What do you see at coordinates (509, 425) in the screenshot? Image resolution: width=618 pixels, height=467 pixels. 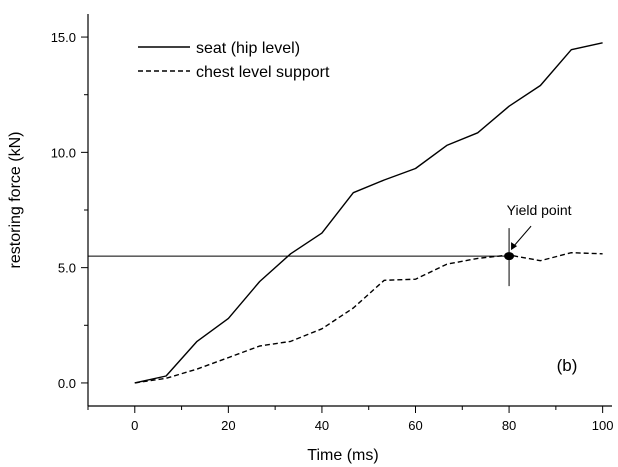 I see `x-tick-label: 80` at bounding box center [509, 425].